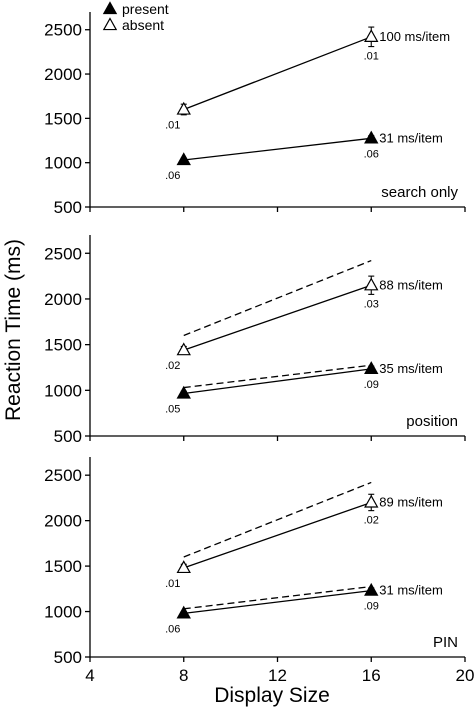 The image size is (474, 712). What do you see at coordinates (419, 192) in the screenshot?
I see `panel-label: search only` at bounding box center [419, 192].